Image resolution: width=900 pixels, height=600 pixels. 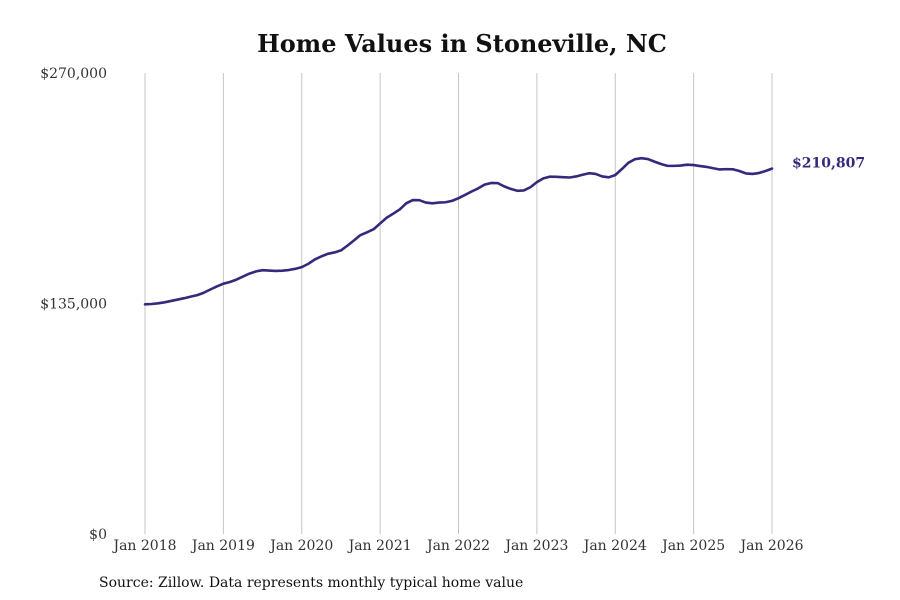 What do you see at coordinates (300, 546) in the screenshot?
I see `x-tick-label: Jan 2020` at bounding box center [300, 546].